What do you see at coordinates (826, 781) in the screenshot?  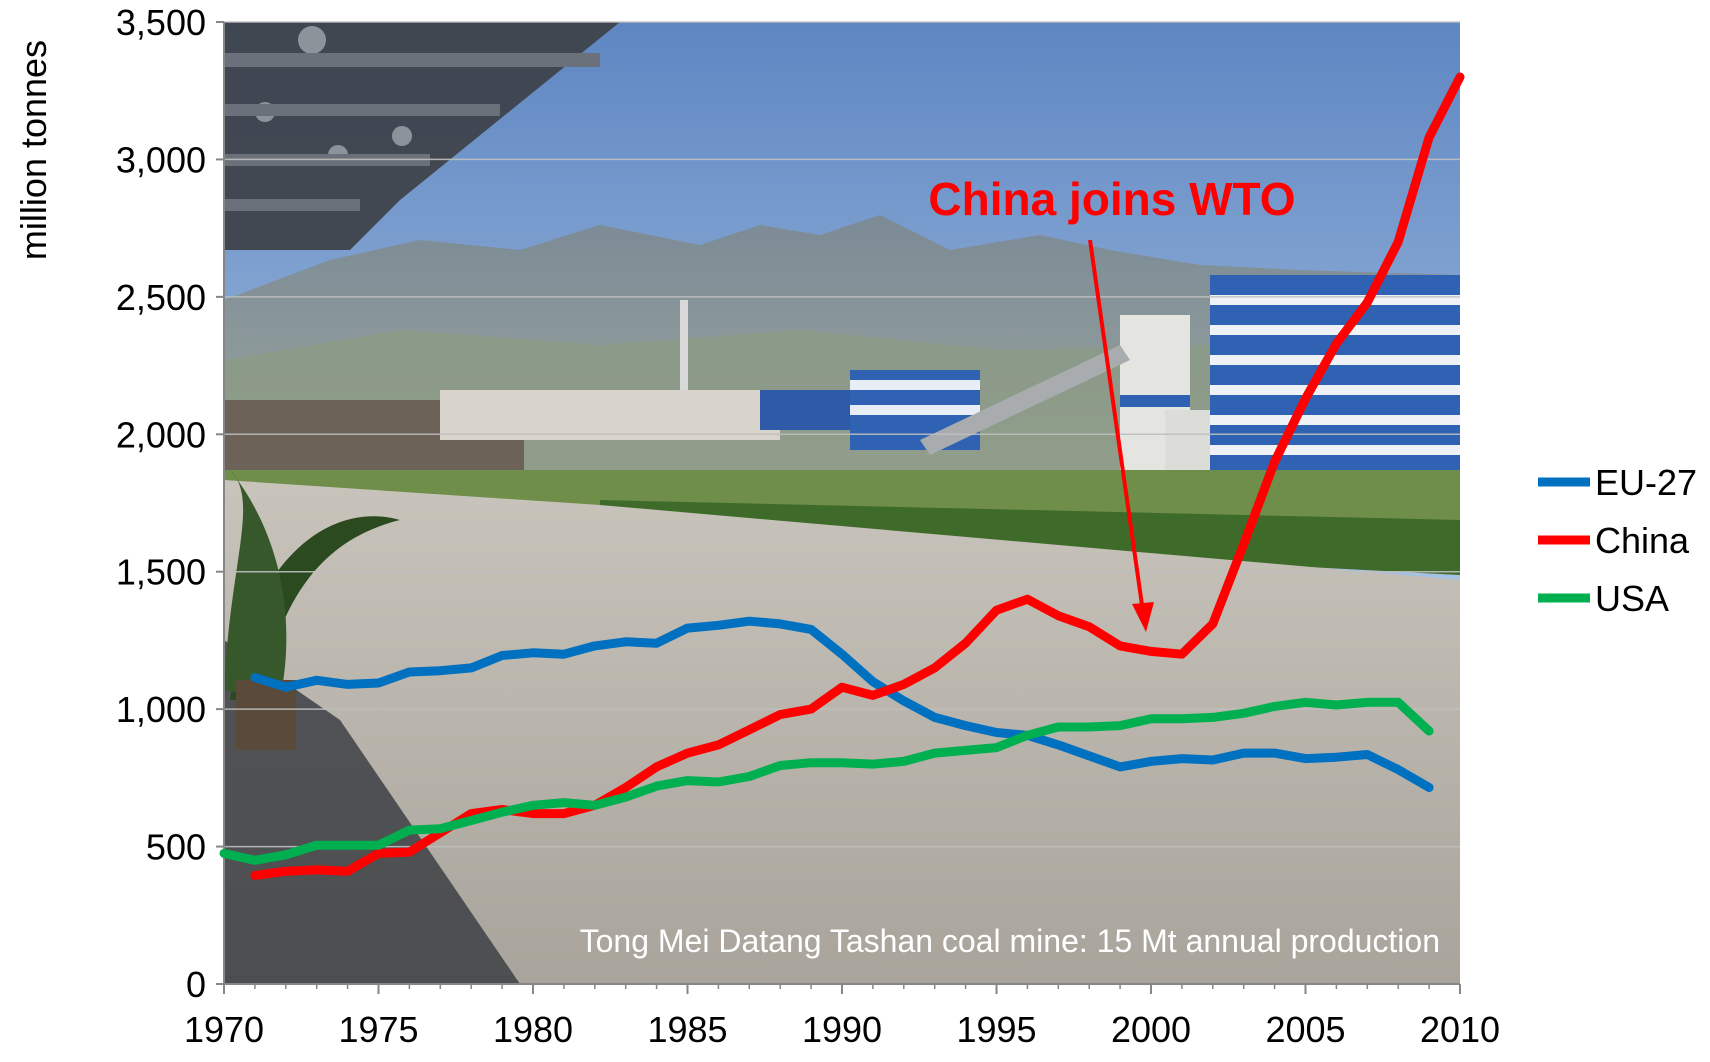 I see `series-line-usa` at bounding box center [826, 781].